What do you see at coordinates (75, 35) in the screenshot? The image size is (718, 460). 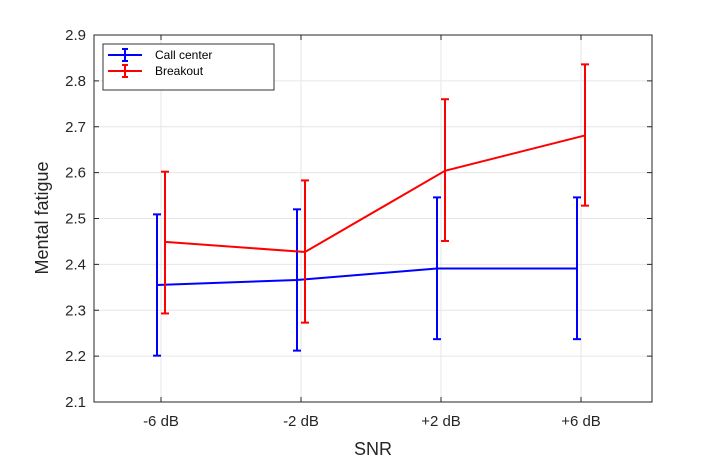 I see `y-tick-label: 2.9` at bounding box center [75, 35].